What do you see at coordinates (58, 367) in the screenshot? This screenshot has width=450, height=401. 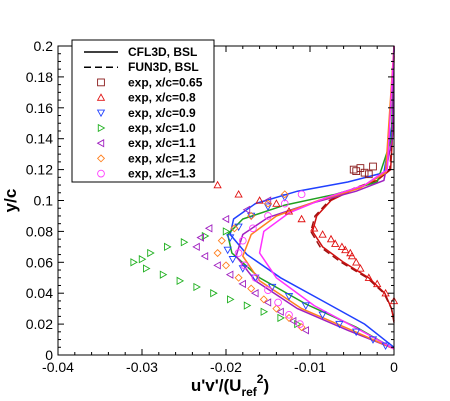 I see `x-tick-label: -0.04` at bounding box center [58, 367].